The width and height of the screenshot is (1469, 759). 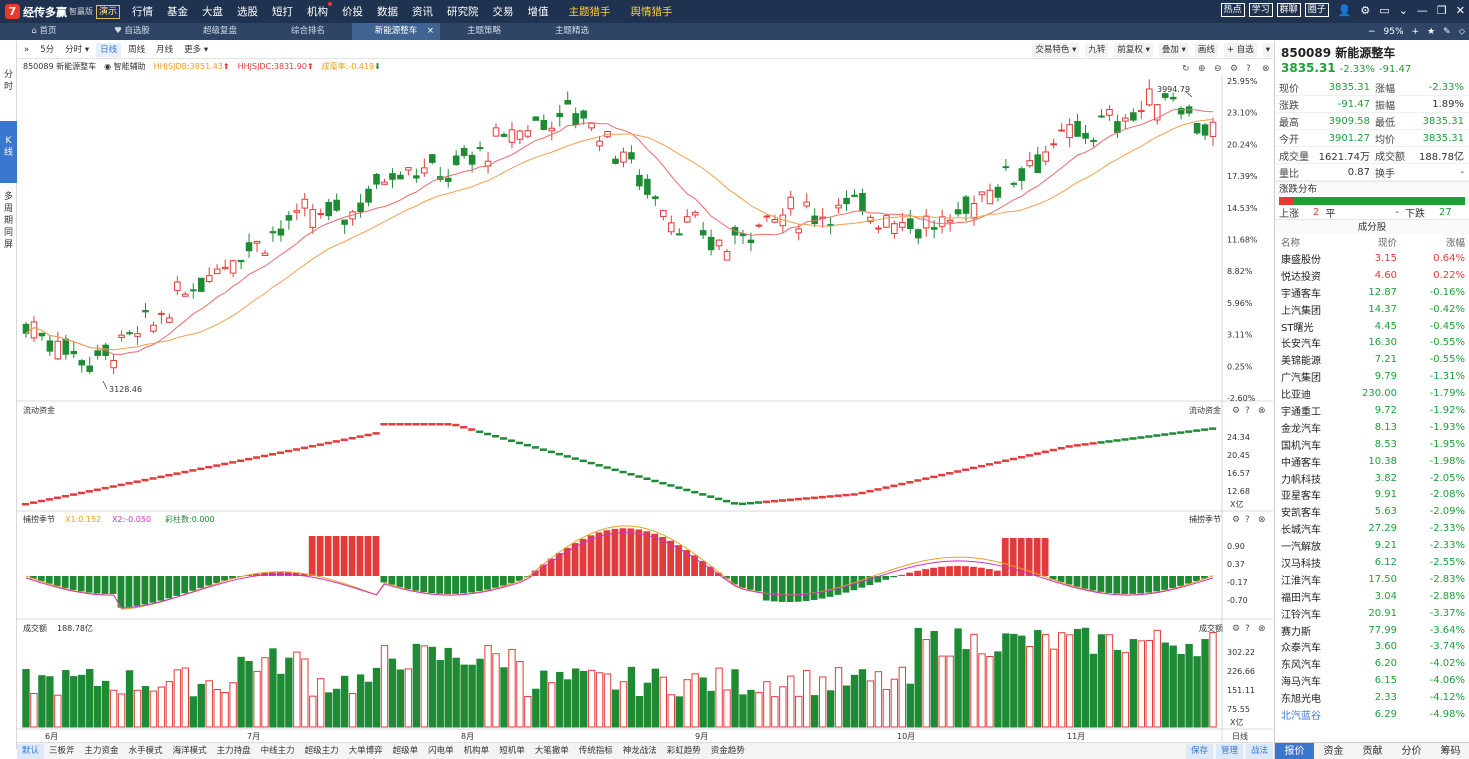 What do you see at coordinates (1372, 444) in the screenshot?
I see `constituent-row: 国机汽车 8.53 -1.95%` at bounding box center [1372, 444].